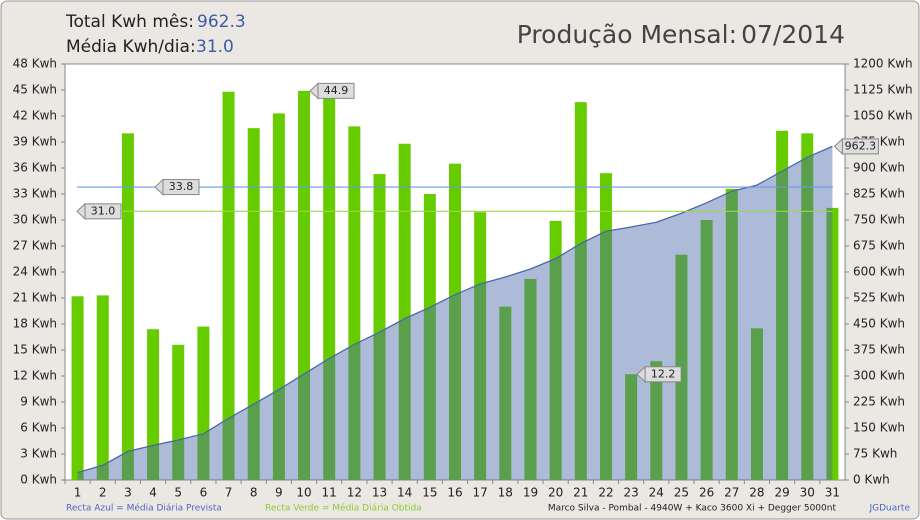 This screenshot has height=520, width=920. I want to click on x-tick-label: 9, so click(279, 493).